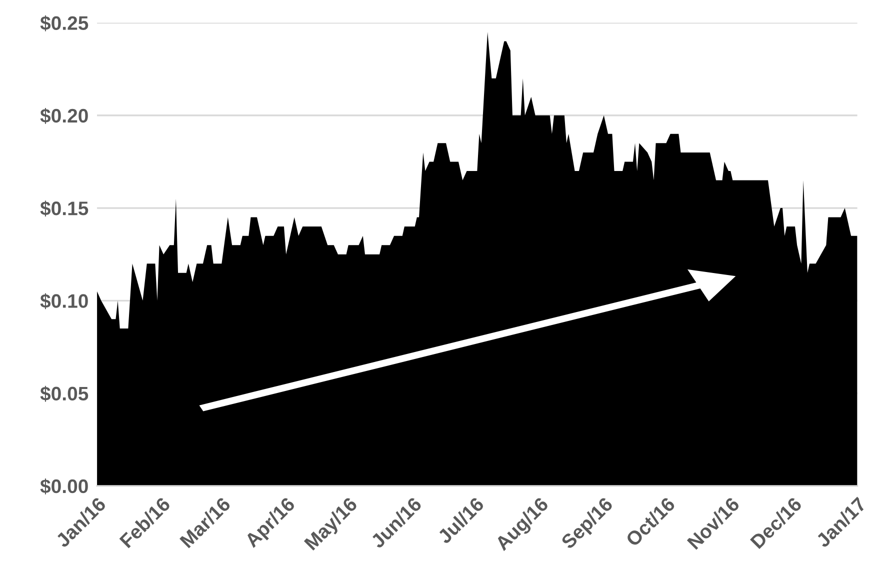 This screenshot has height=569, width=882. Describe the element at coordinates (64, 486) in the screenshot. I see `y-tick-label: $0.00` at that location.